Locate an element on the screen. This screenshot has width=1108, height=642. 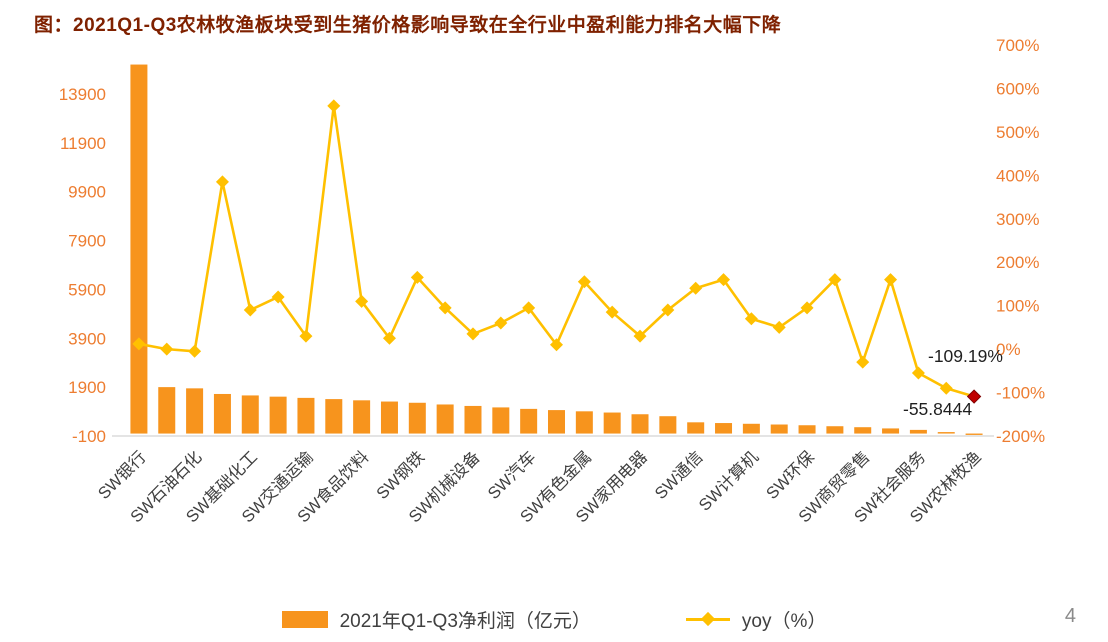
left-axis-tick-label: 5900 is located at coordinates (87, 289).